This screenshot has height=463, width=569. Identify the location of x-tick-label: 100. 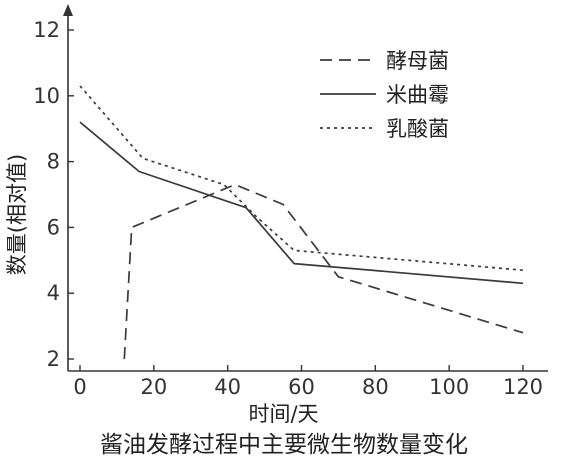
(449, 387).